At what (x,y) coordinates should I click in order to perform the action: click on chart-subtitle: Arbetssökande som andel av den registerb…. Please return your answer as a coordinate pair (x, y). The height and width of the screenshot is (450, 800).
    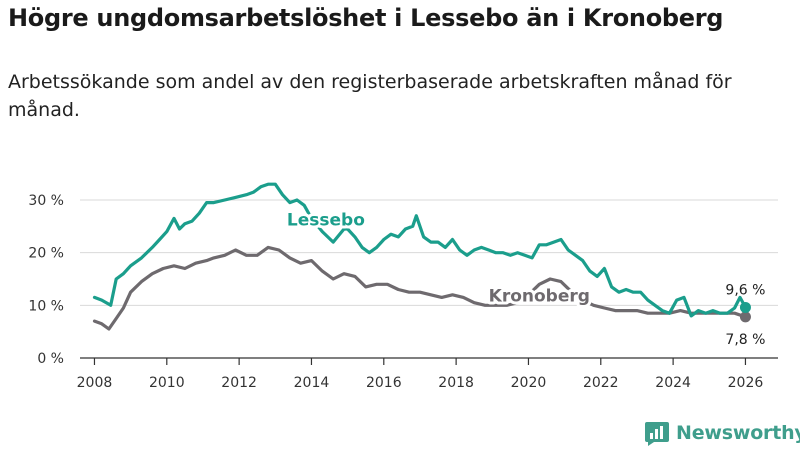
    Looking at the image, I should click on (370, 96).